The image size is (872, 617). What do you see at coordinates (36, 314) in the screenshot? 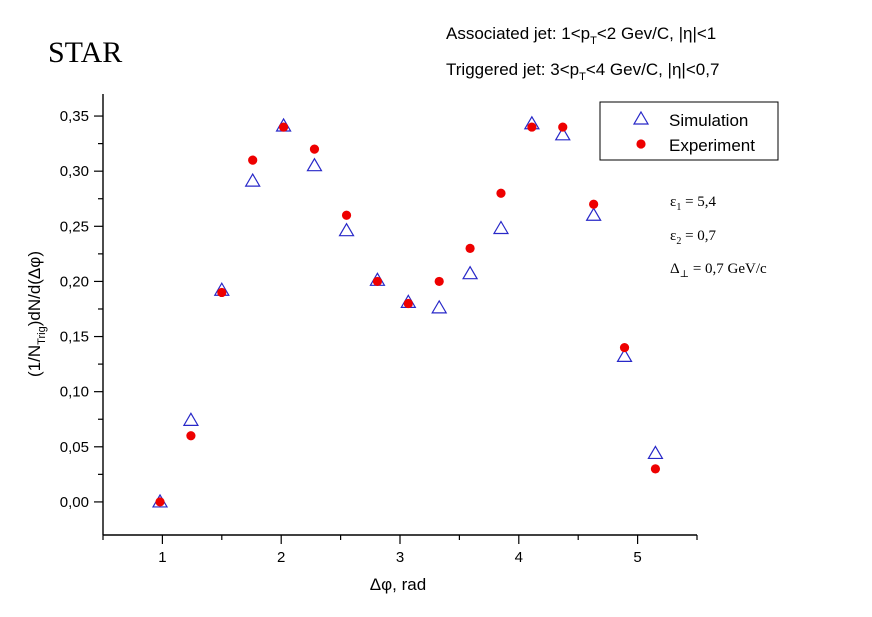
I see `y-axis-label: (1/NTrig)dN/d(Δφ)` at bounding box center [36, 314].